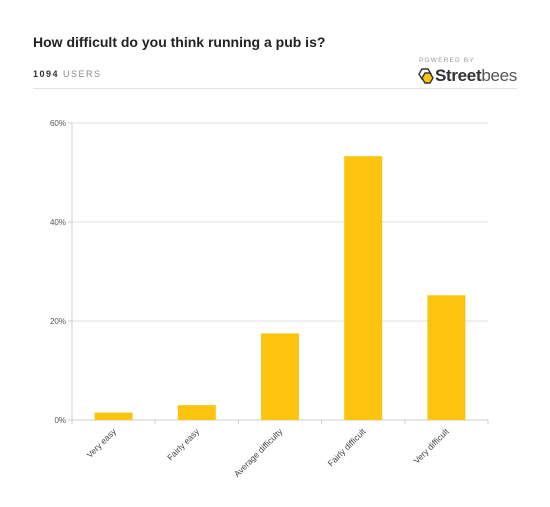 The image size is (550, 507). I want to click on x-tick-label: Fairly difficult, so click(347, 447).